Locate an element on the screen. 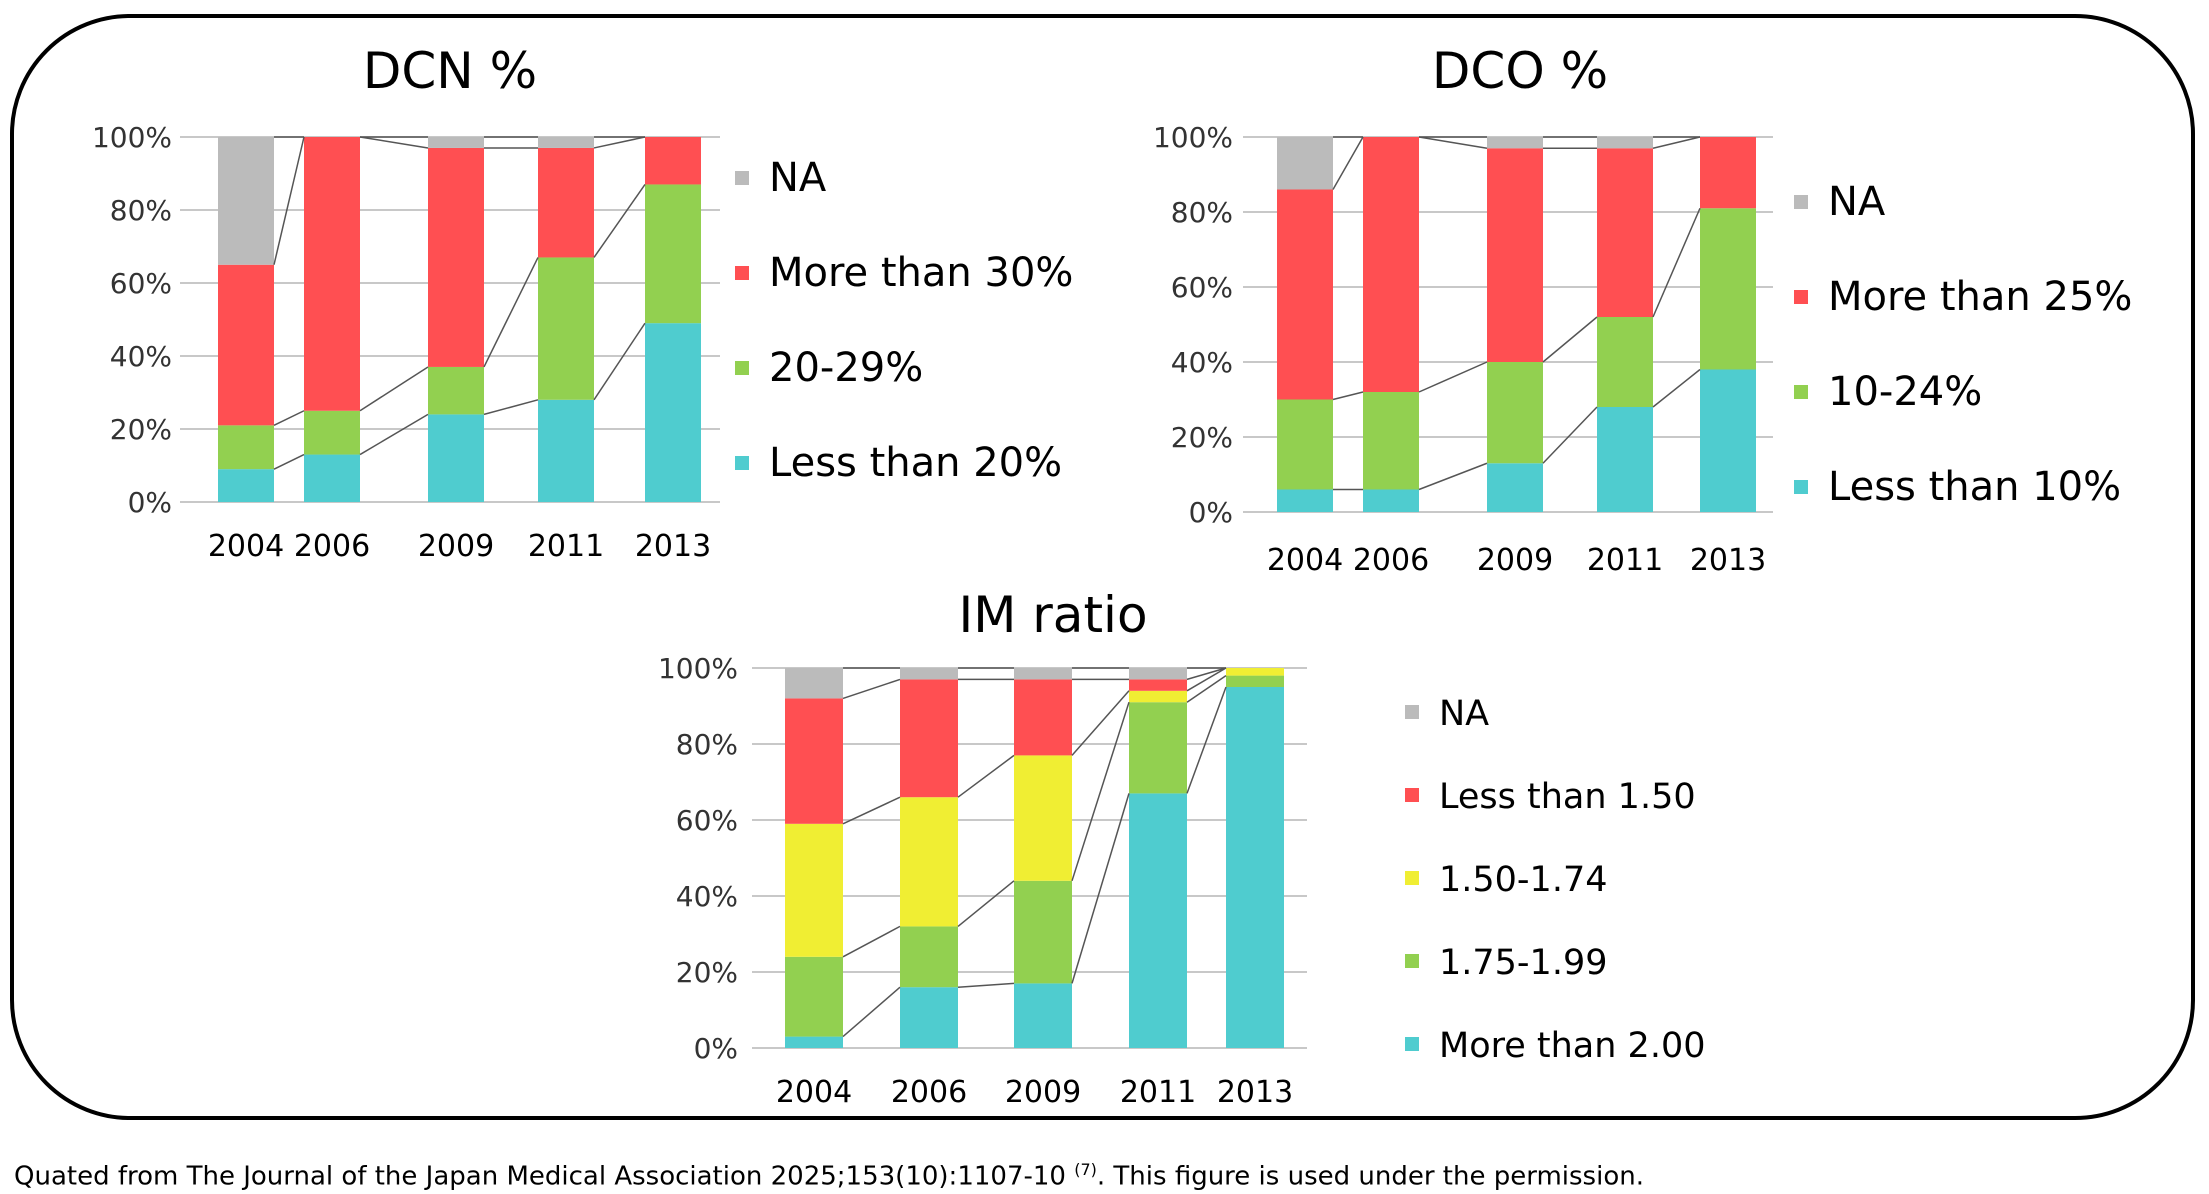 This screenshot has height=1194, width=2209. legend-label: 20-29% is located at coordinates (846, 368).